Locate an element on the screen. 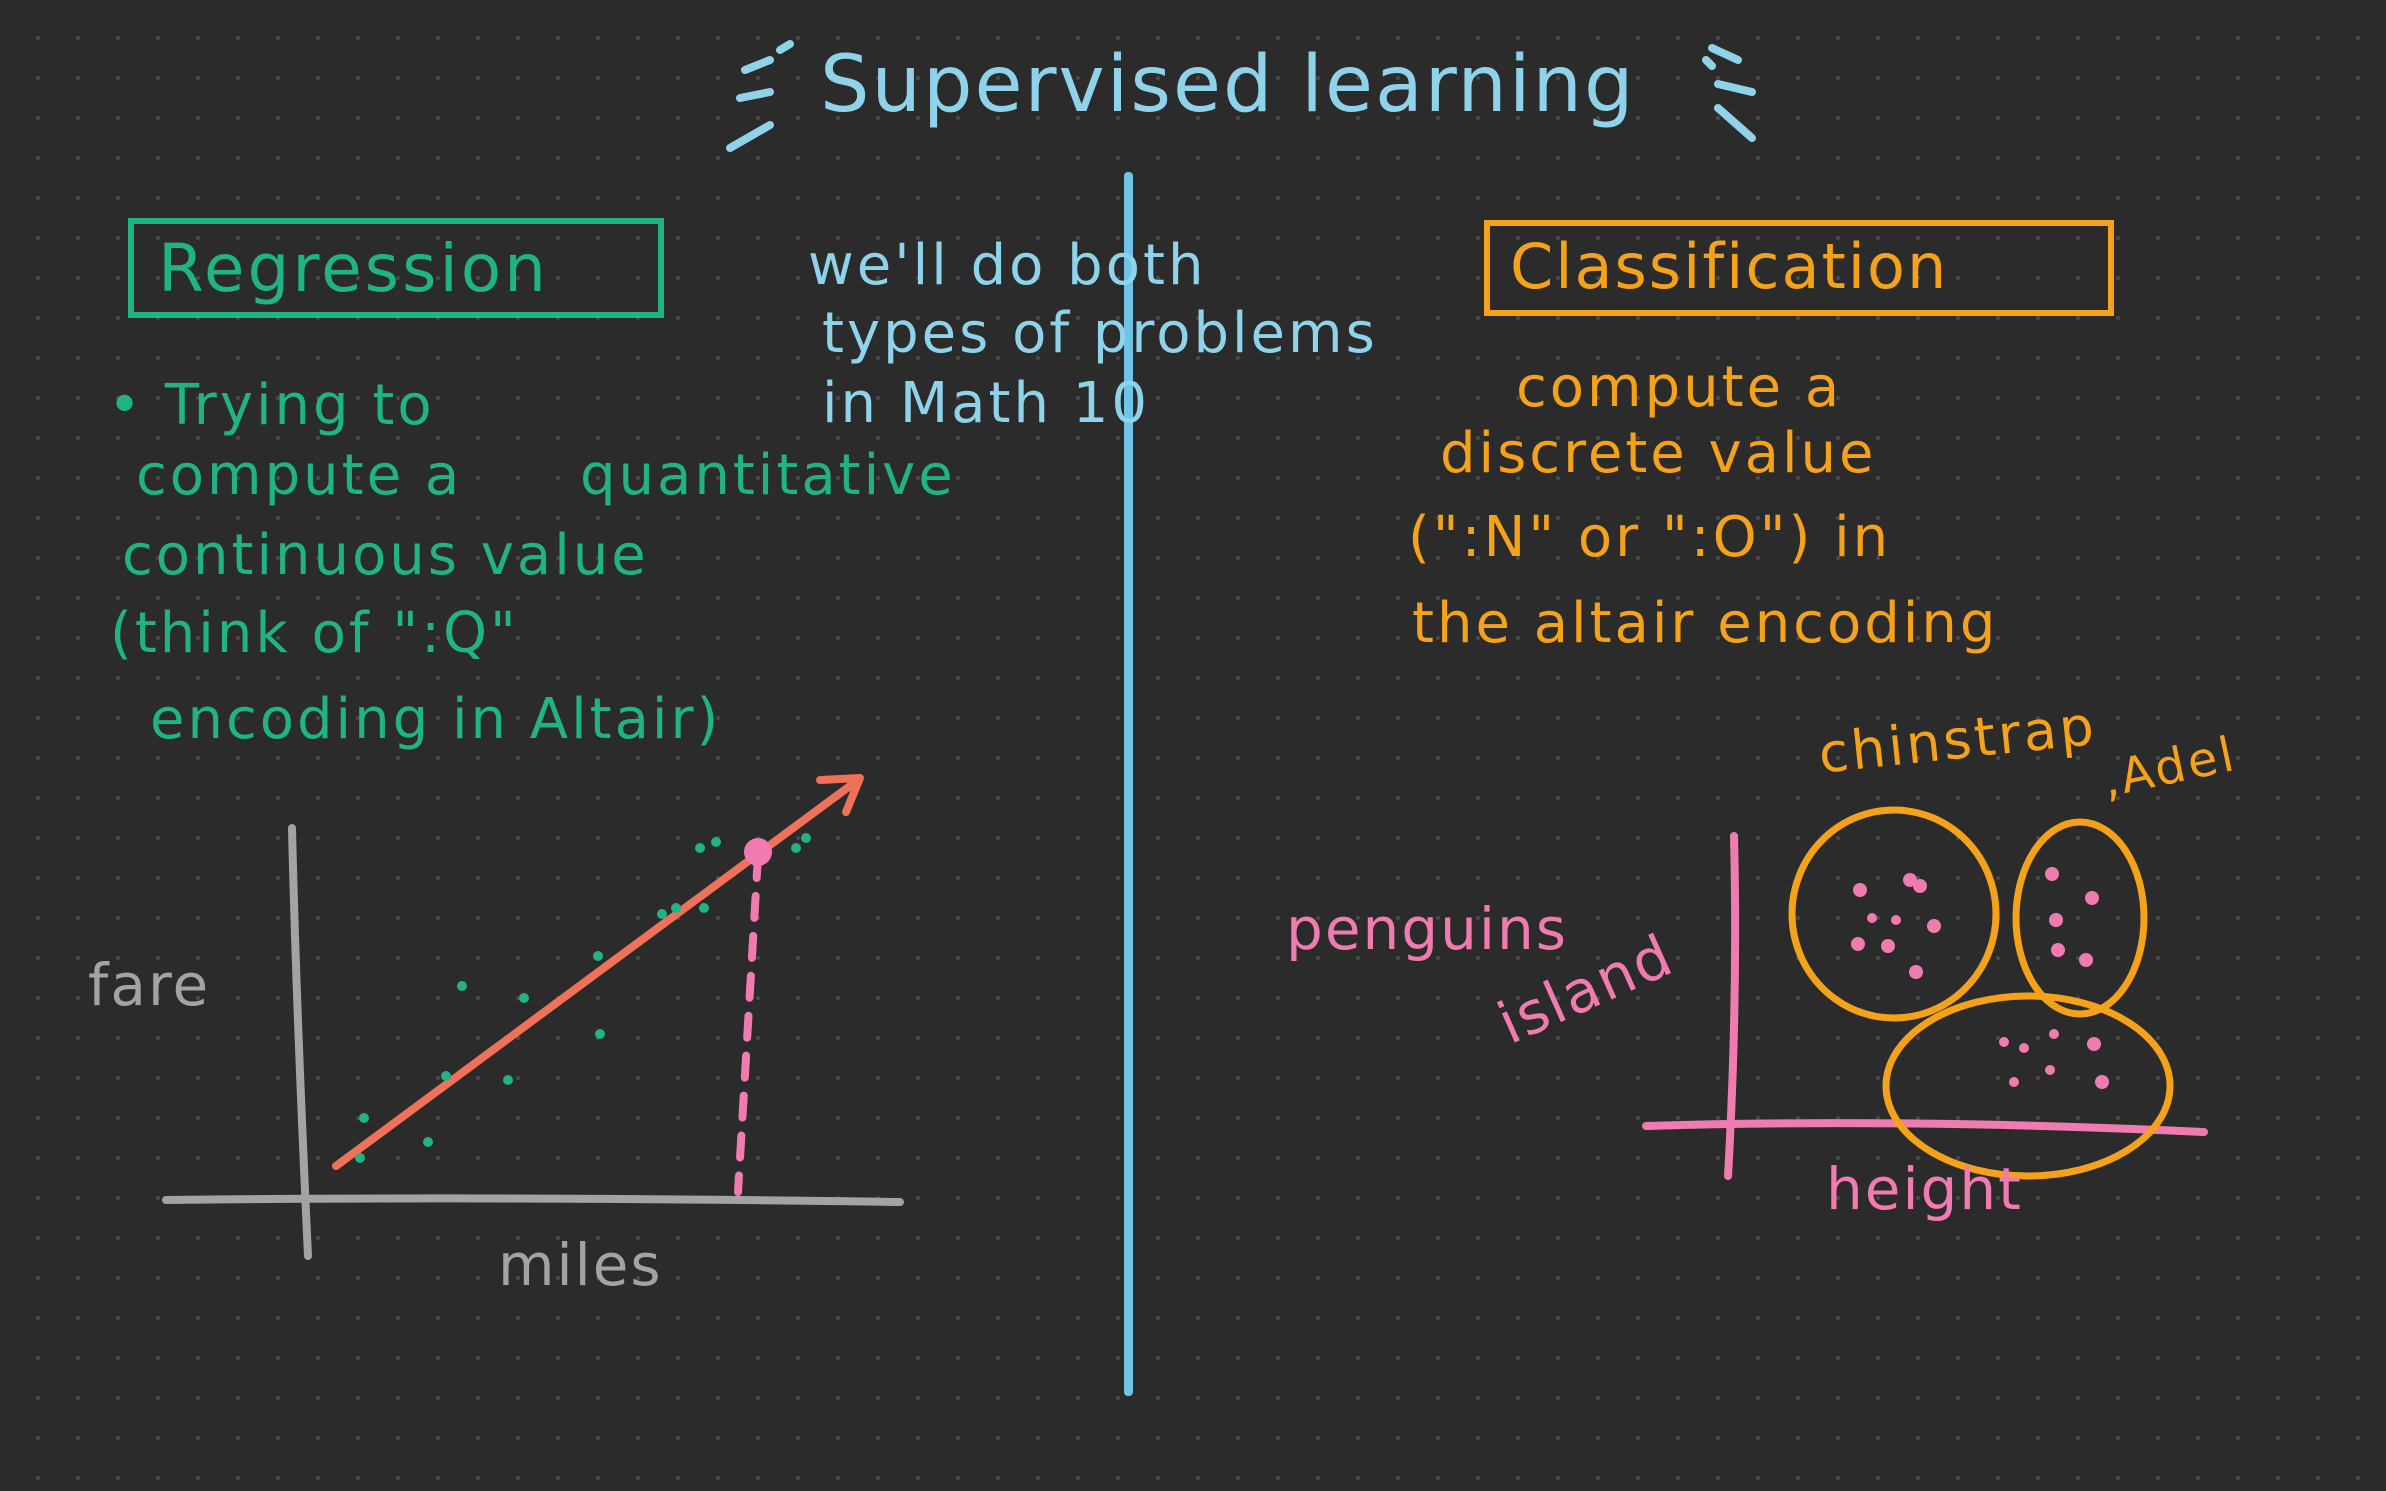 The height and width of the screenshot is (1491, 2386). cluster-chinstrap is located at coordinates (1894, 914).